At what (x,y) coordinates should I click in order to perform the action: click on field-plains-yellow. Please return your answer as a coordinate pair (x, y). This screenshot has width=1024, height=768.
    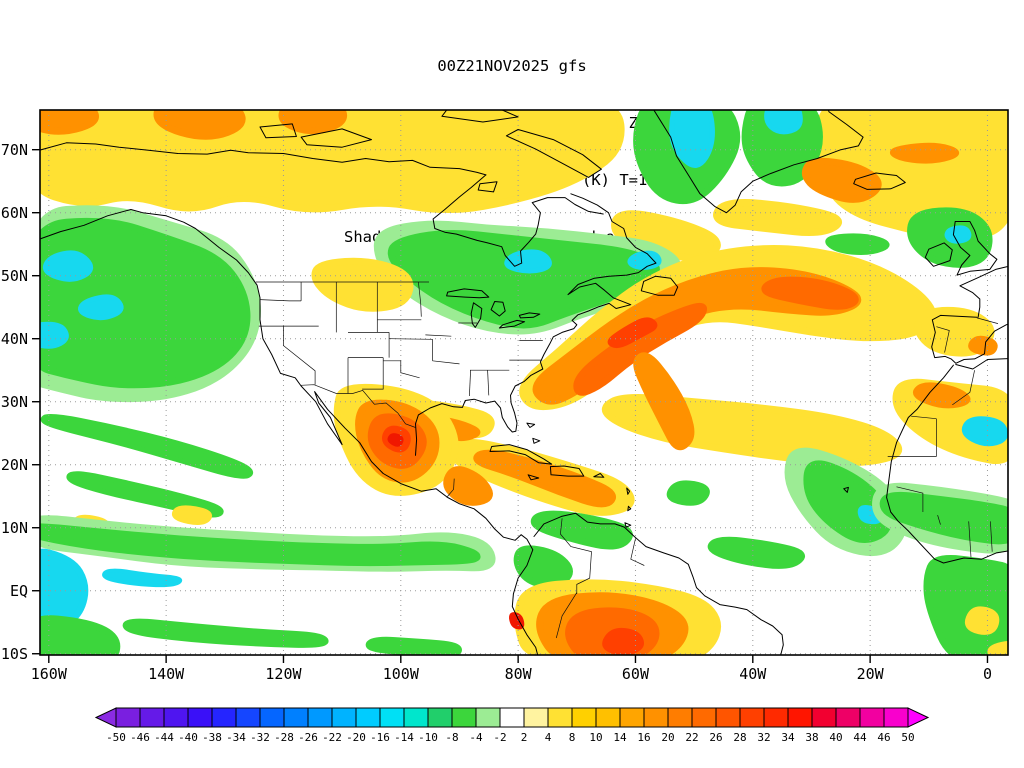
    Looking at the image, I should click on (362, 284).